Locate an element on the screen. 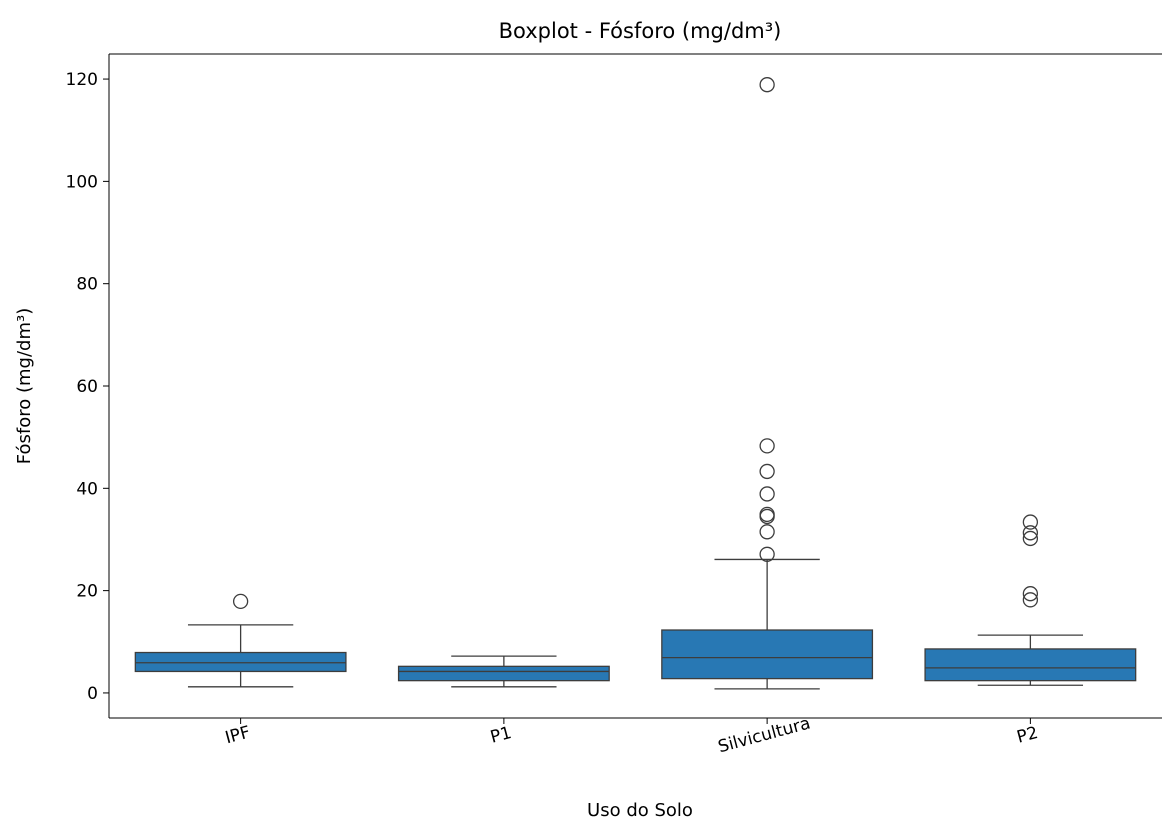  y-tick-label: 80 is located at coordinates (87, 285).